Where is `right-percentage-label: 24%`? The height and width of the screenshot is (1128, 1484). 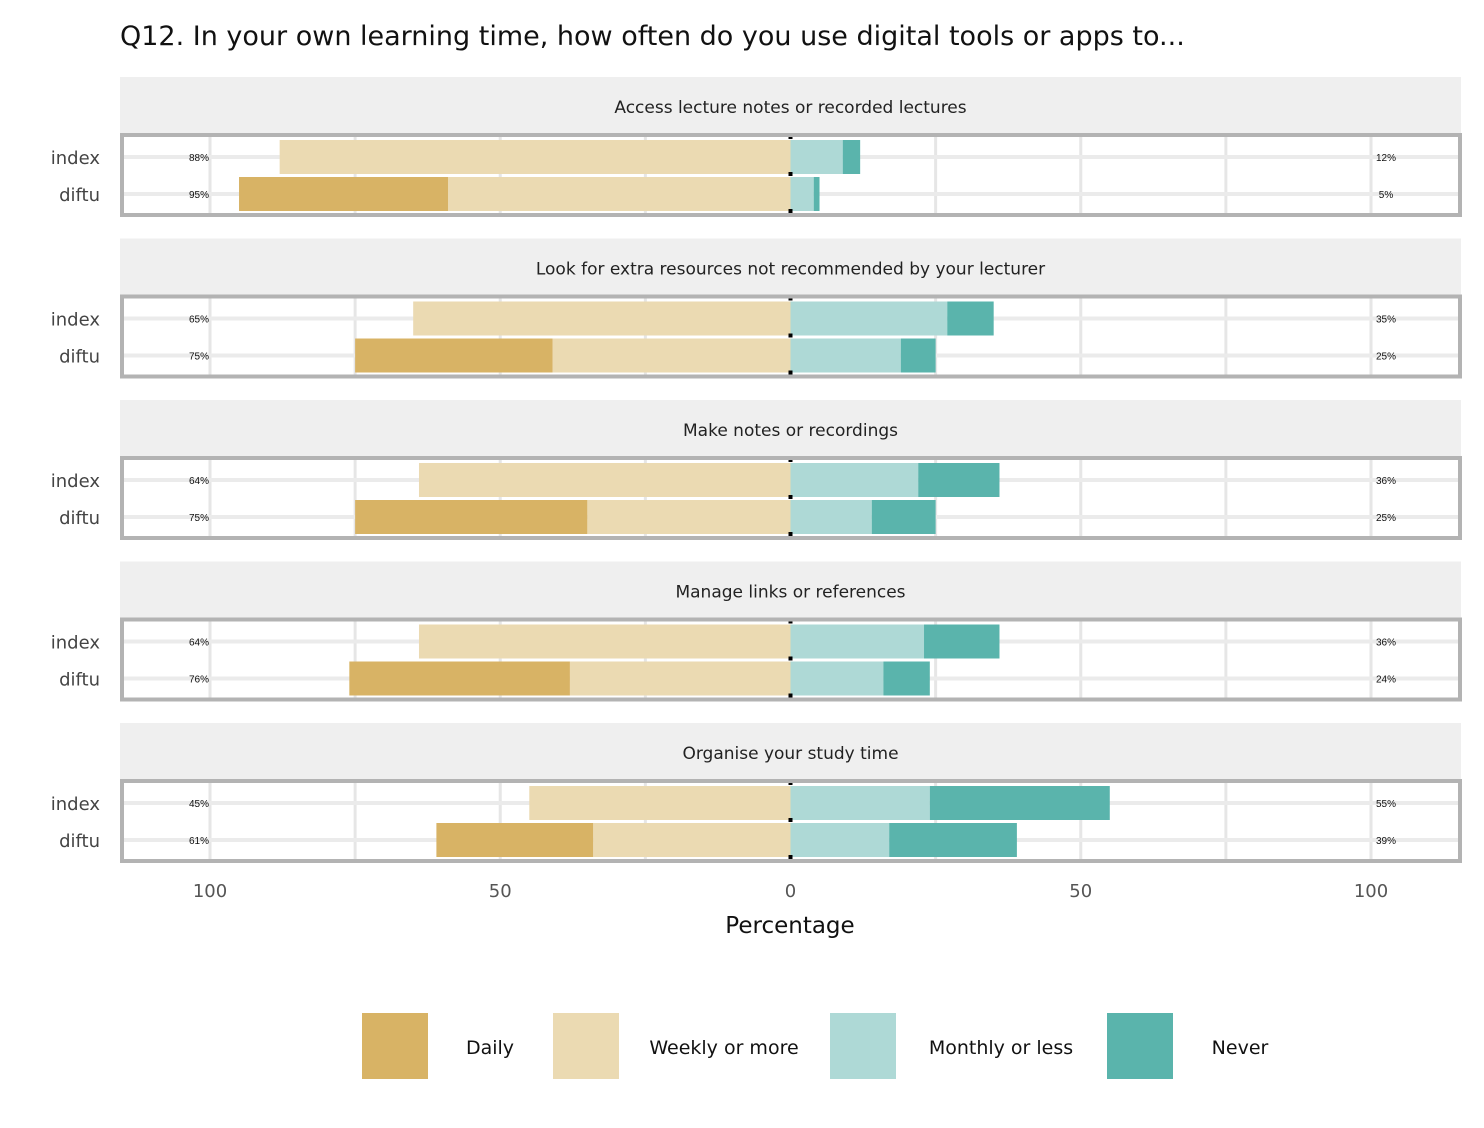
right-percentage-label: 24% is located at coordinates (1386, 680).